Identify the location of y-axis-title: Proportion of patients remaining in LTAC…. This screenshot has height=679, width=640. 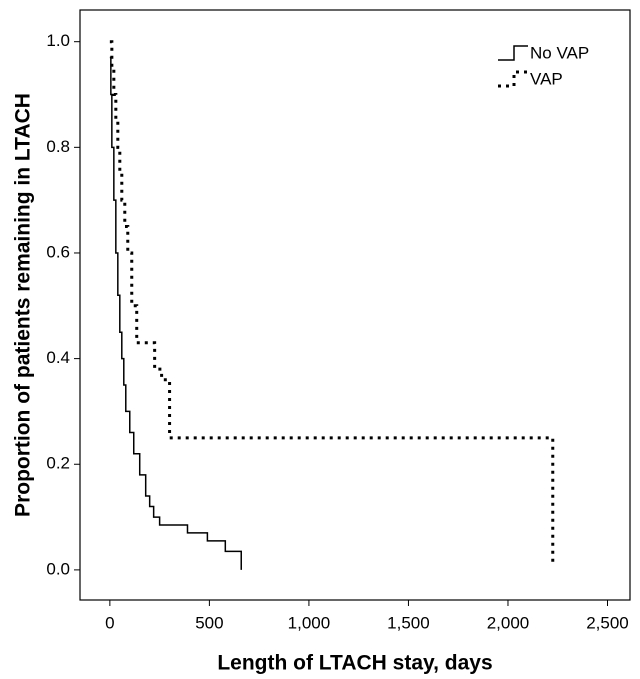
(23, 305).